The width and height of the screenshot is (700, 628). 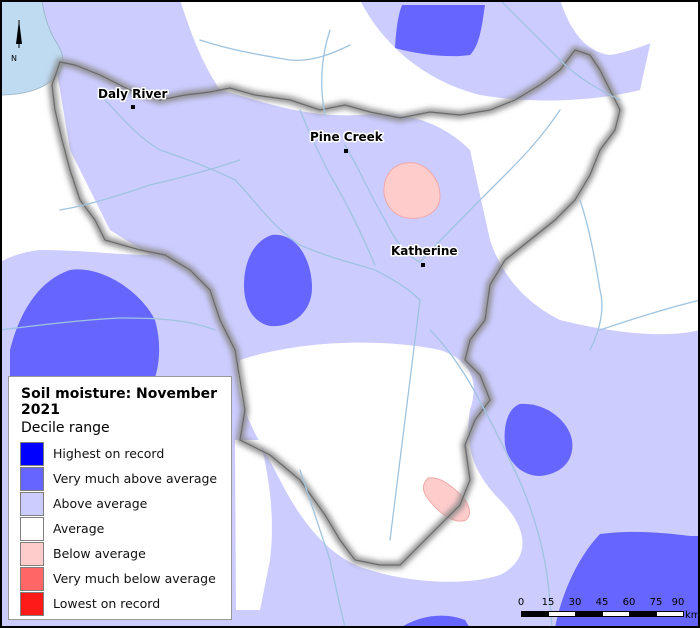 I want to click on average-region-east, so click(x=648, y=220).